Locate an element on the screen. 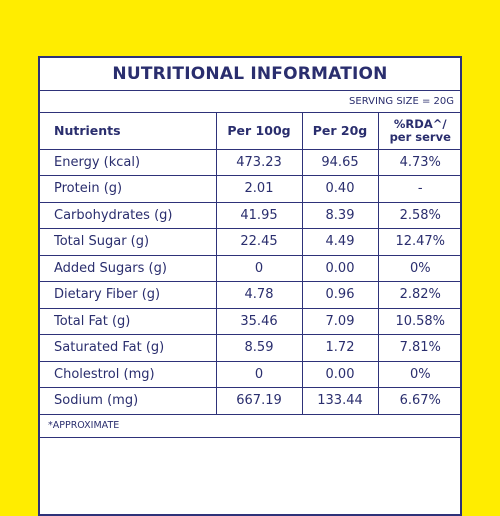 The image size is (500, 516). per-100g-cell: 8.59 is located at coordinates (259, 348).